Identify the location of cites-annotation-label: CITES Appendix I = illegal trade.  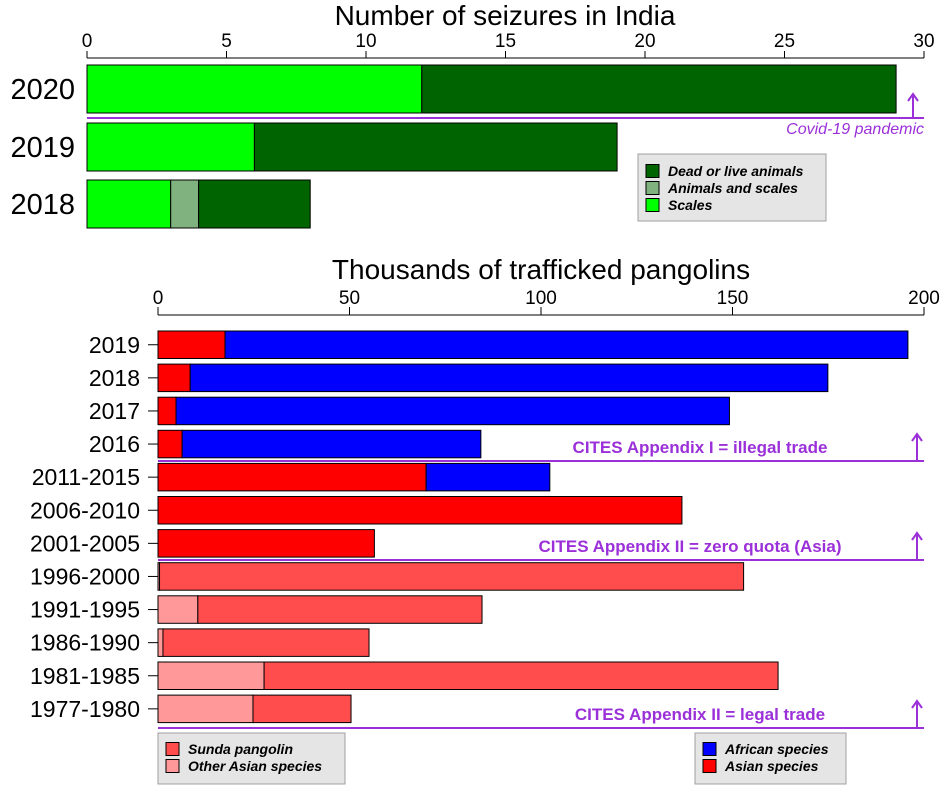
(700, 447).